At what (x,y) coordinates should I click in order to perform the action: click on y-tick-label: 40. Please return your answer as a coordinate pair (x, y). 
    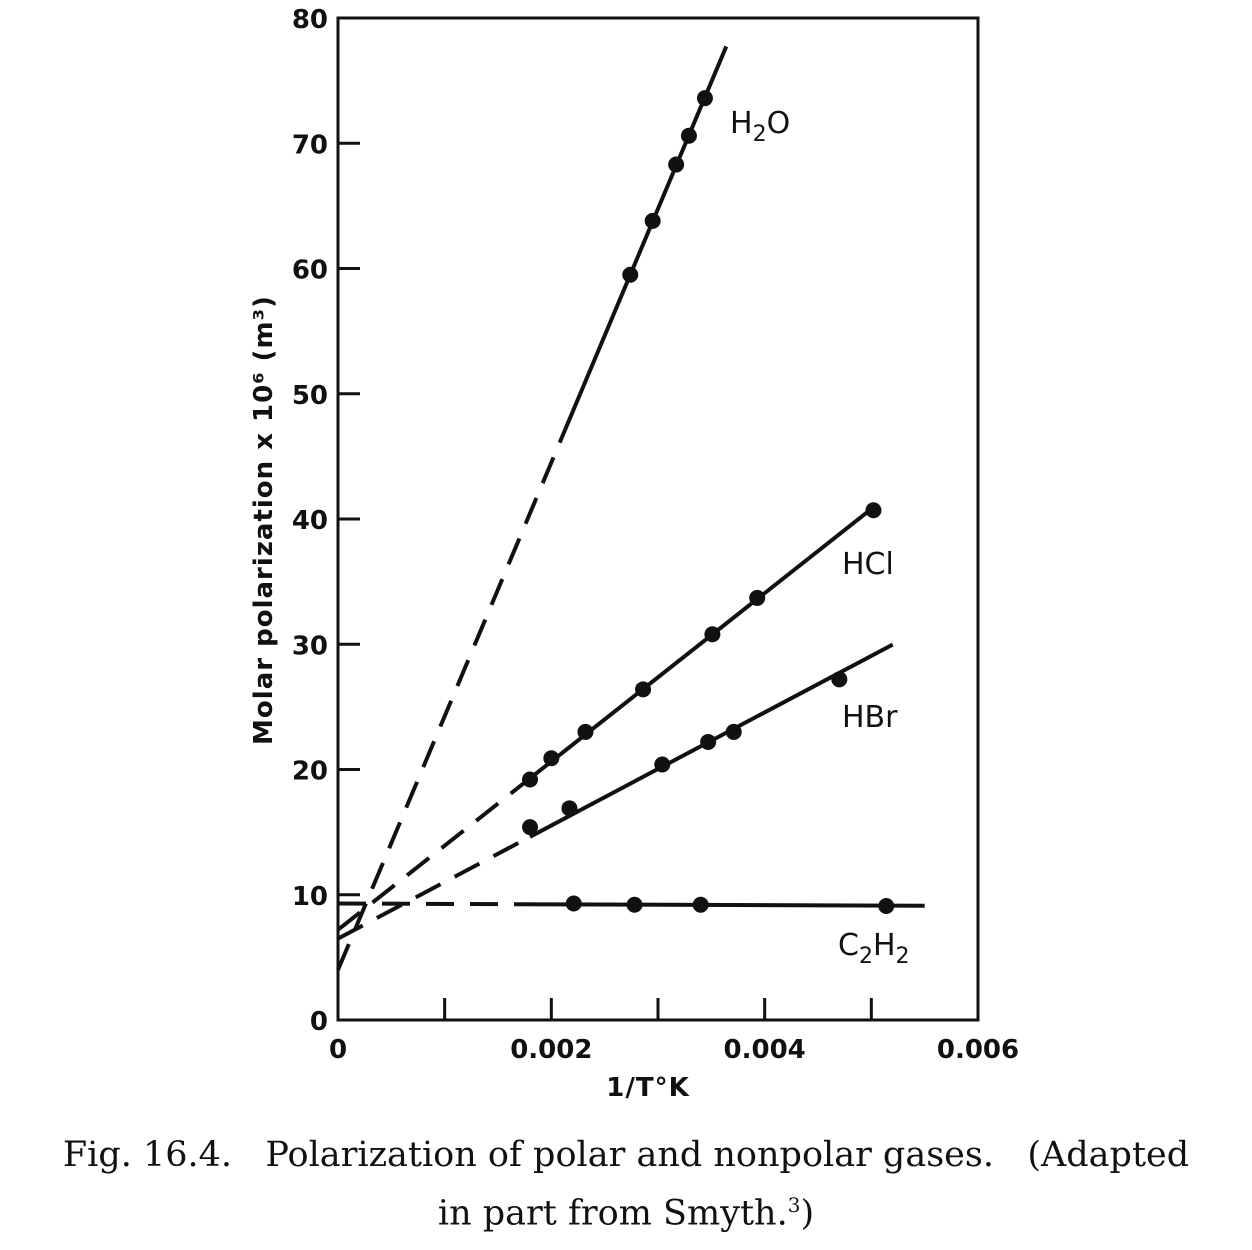
    Looking at the image, I should click on (310, 521).